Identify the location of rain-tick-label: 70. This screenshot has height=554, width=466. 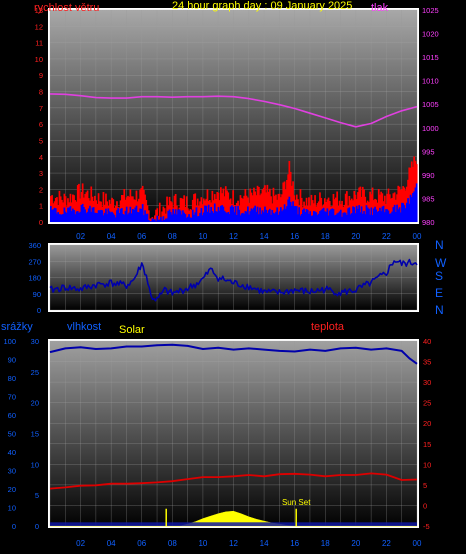
(12, 397).